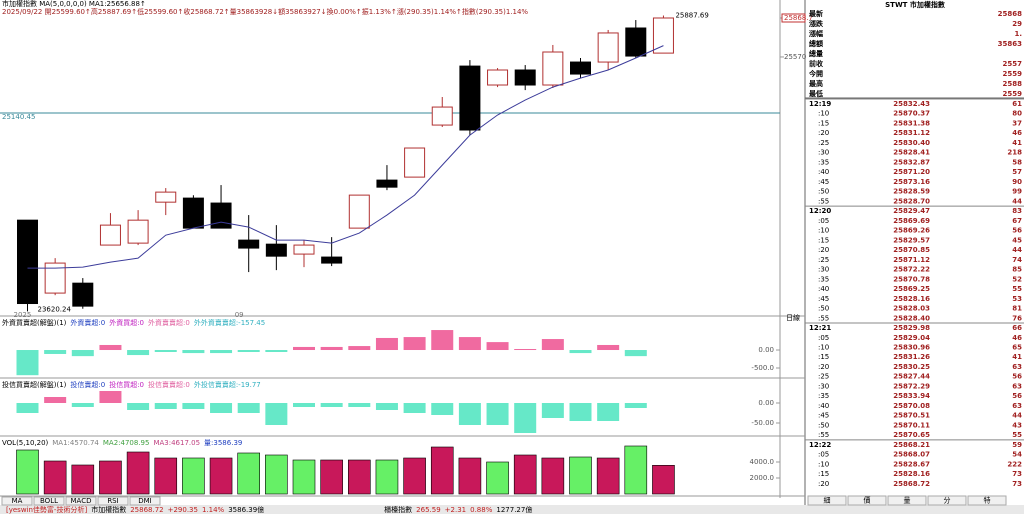 The height and width of the screenshot is (514, 1024). I want to click on tick-price: 25870.11, so click(911, 425).